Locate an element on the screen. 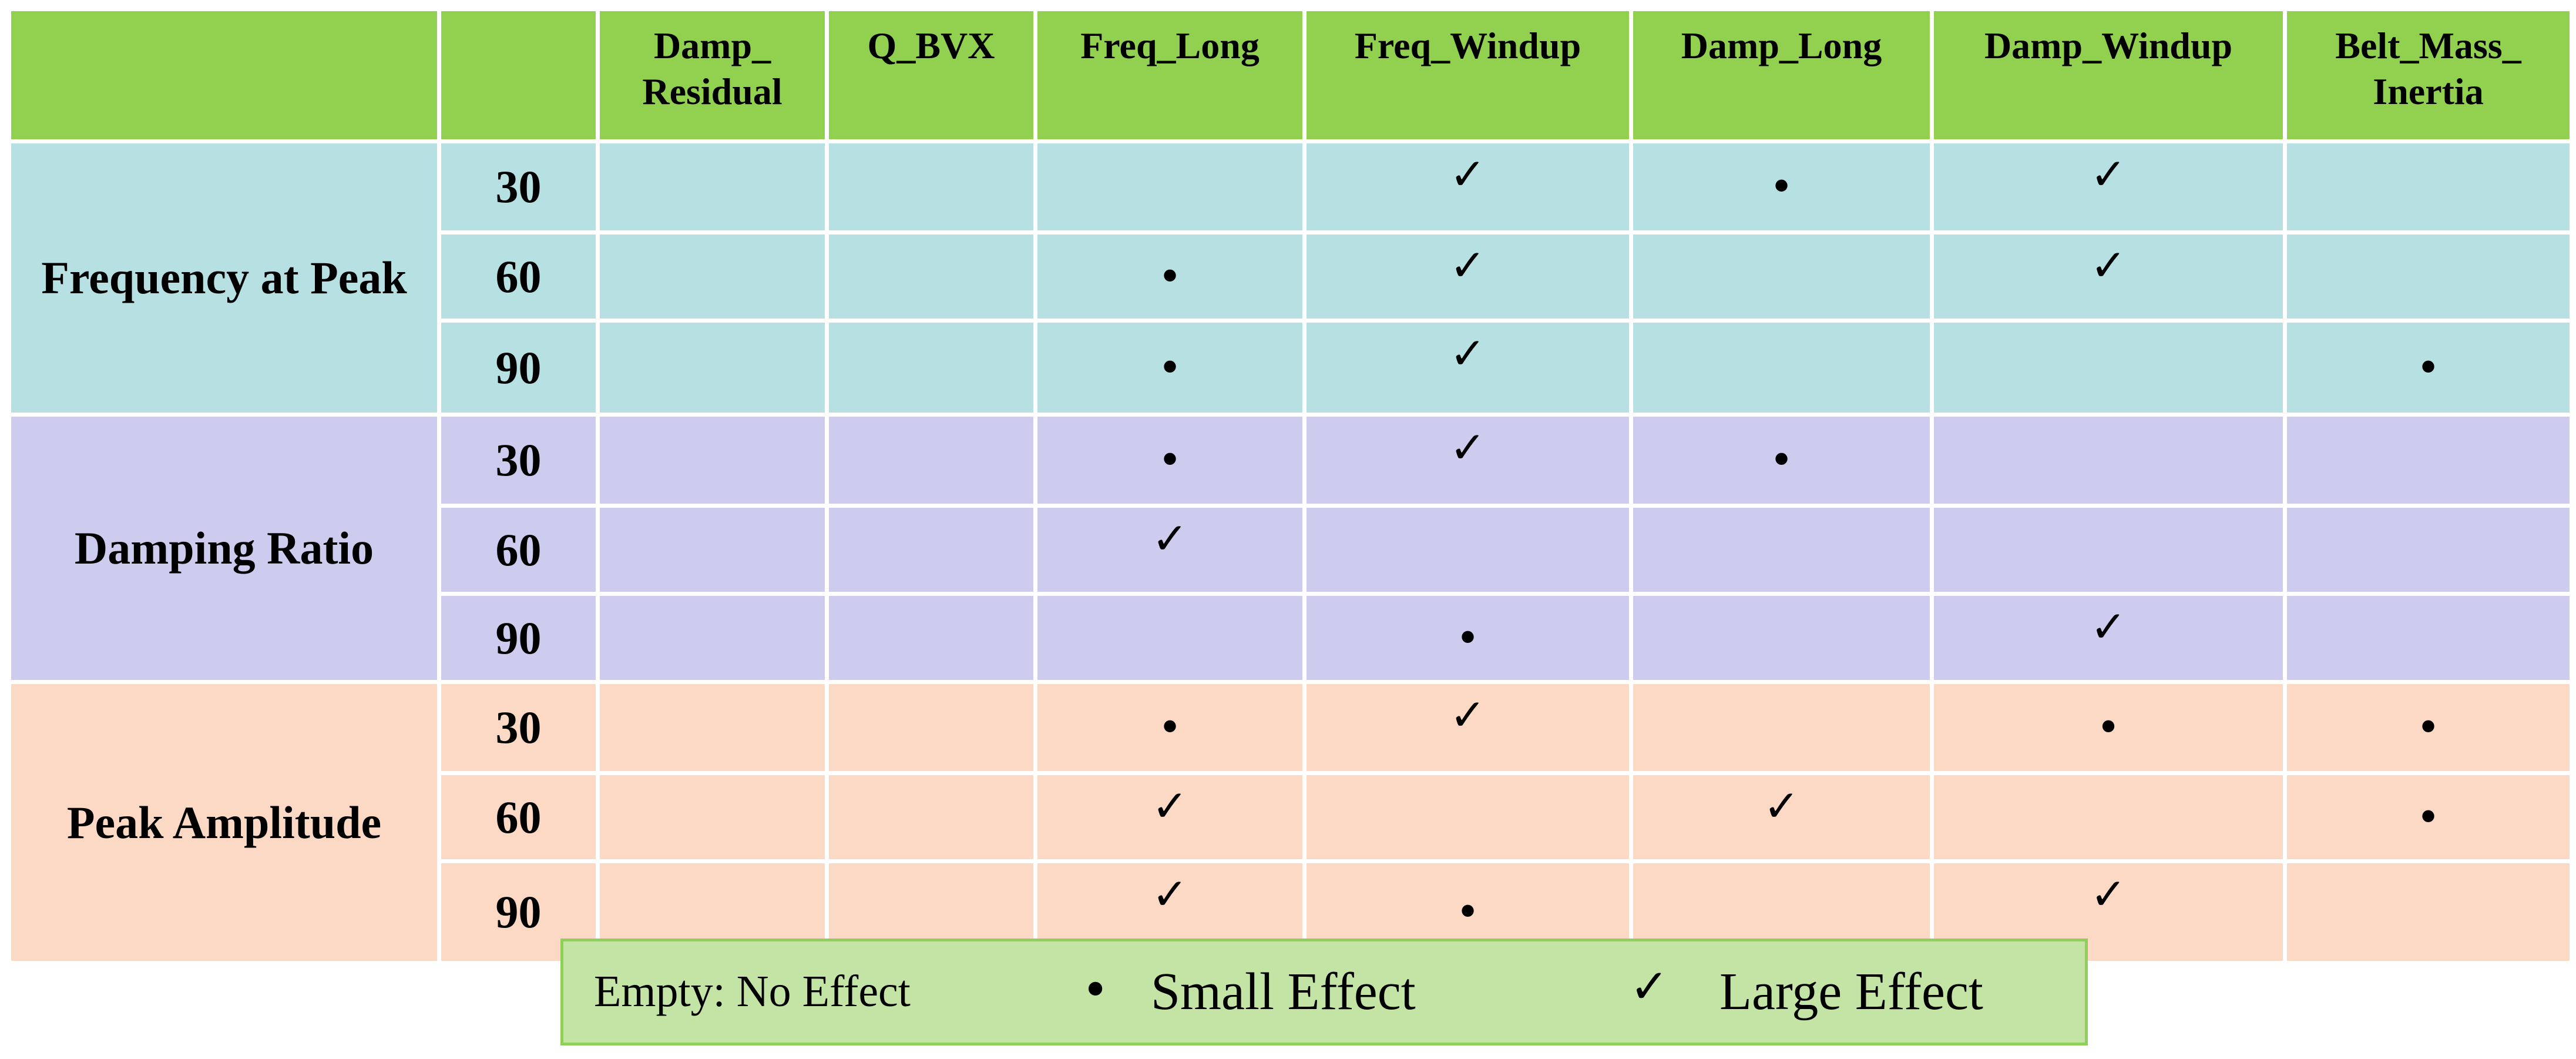 The image size is (2576, 1059). table-row: 90 • ✓ is located at coordinates (1291, 638).